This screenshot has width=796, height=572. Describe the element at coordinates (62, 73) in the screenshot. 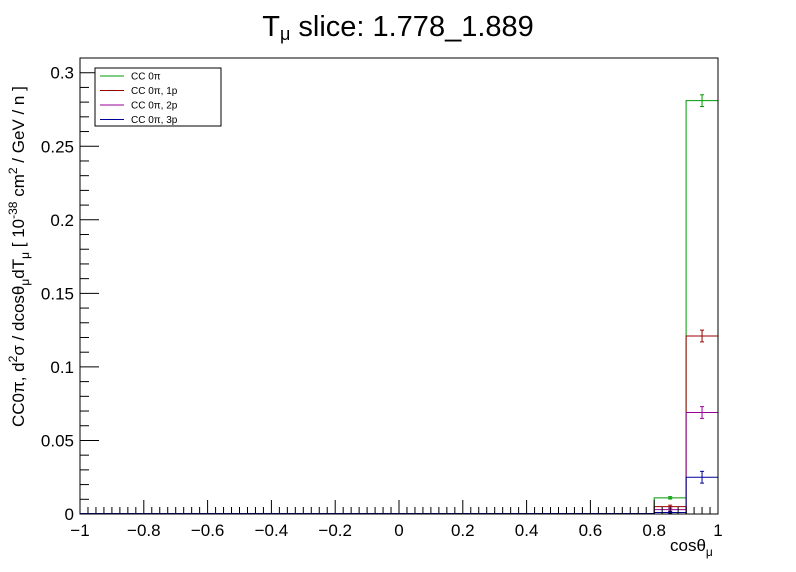

I see `y-tick-label: 0.3` at that location.